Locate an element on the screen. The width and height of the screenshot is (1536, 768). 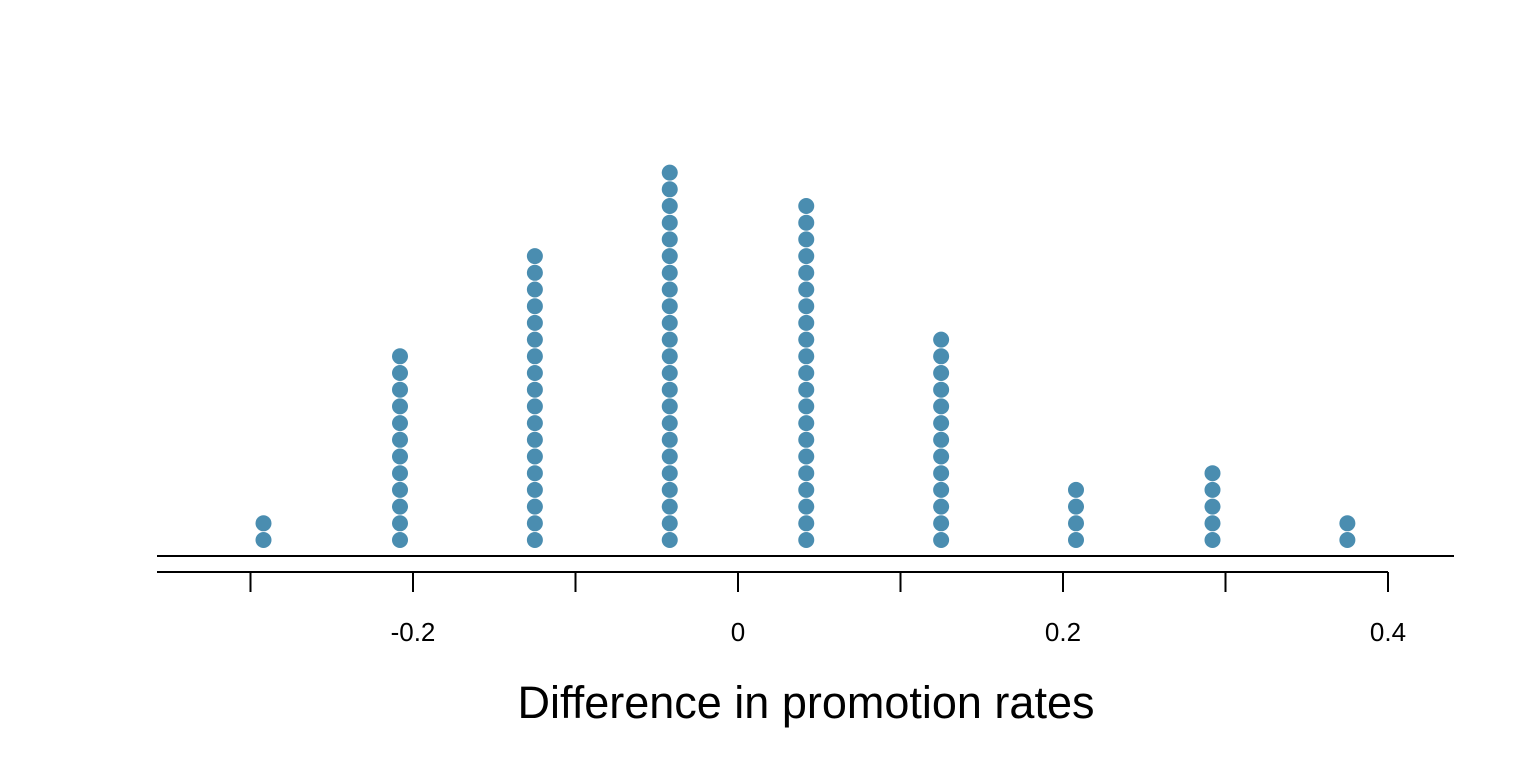
x-axis-tick-labels: -0.2 0 0.2 0.4 is located at coordinates (898, 632).